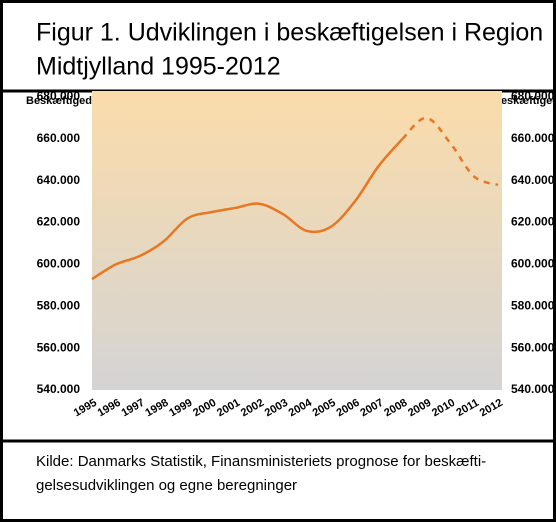 The width and height of the screenshot is (556, 522). I want to click on y-tick-label: 620.000, so click(59, 222).